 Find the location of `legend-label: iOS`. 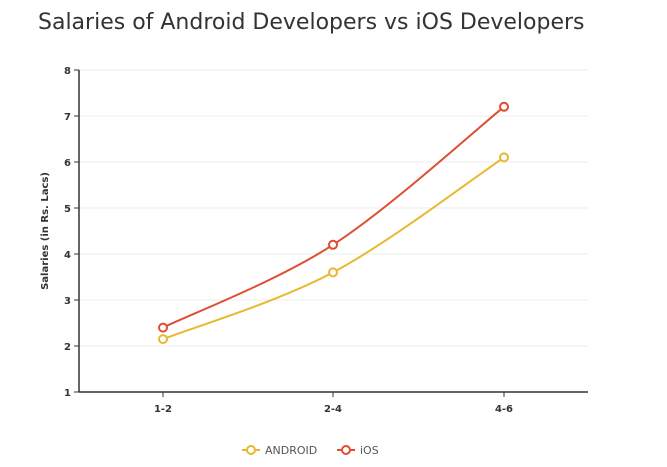

legend-label: iOS is located at coordinates (369, 450).